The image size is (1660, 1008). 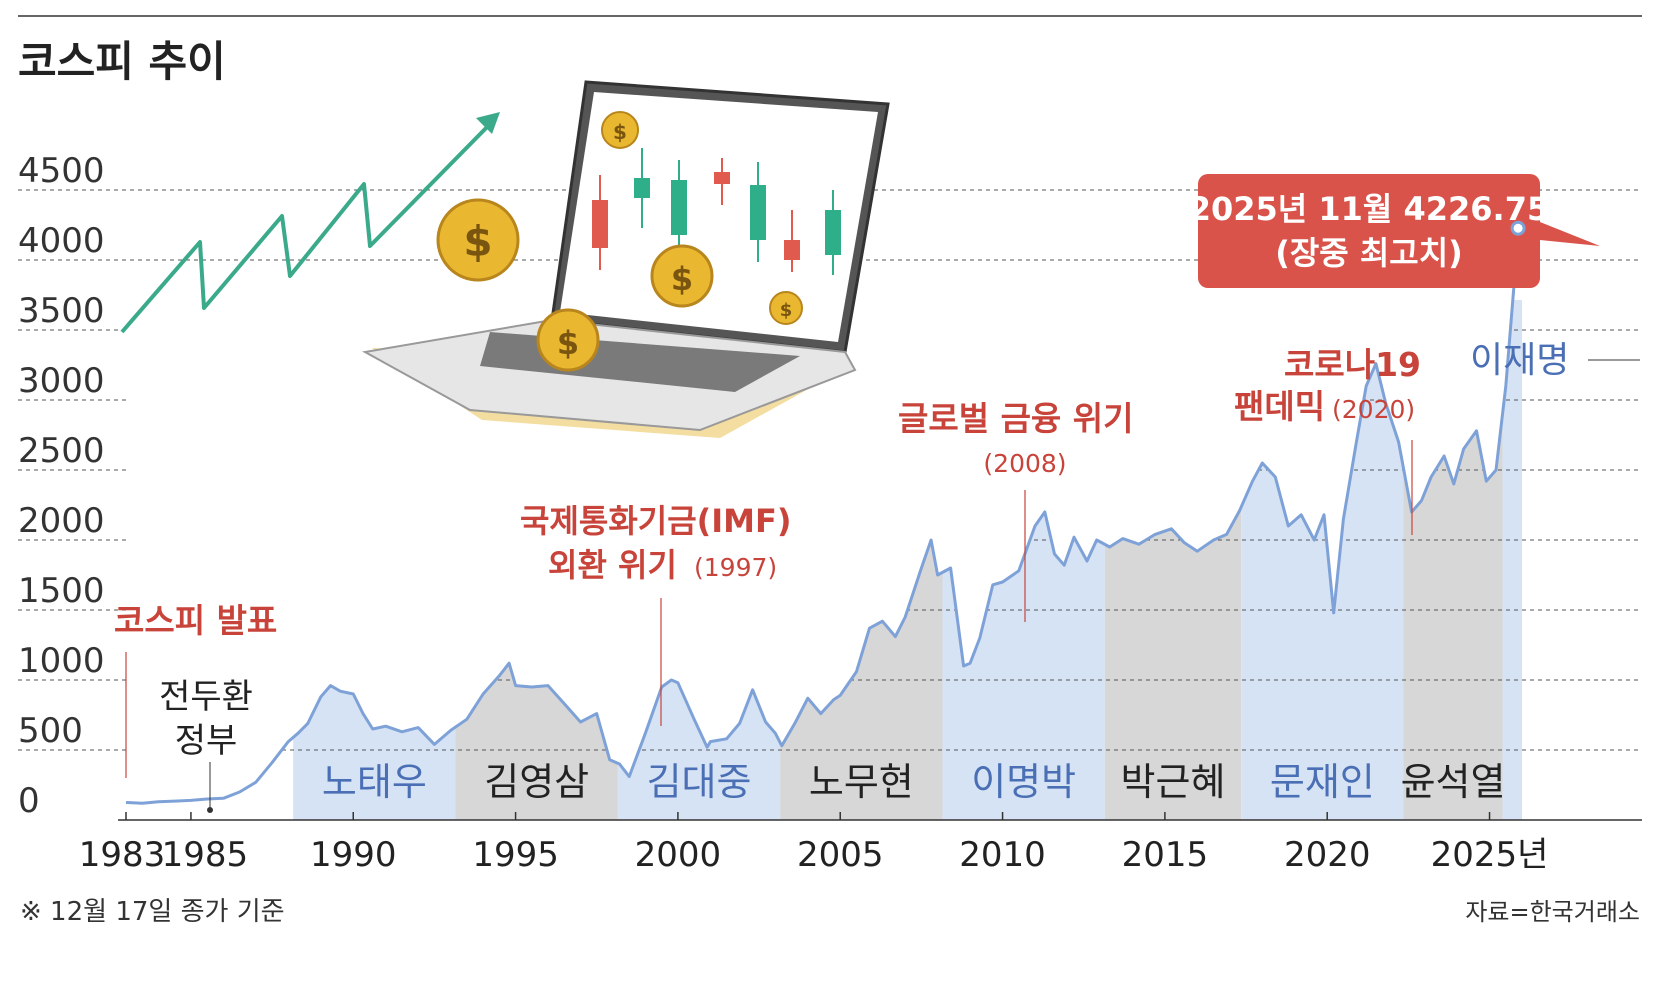 I want to click on gov-pointer-dot, so click(x=210, y=810).